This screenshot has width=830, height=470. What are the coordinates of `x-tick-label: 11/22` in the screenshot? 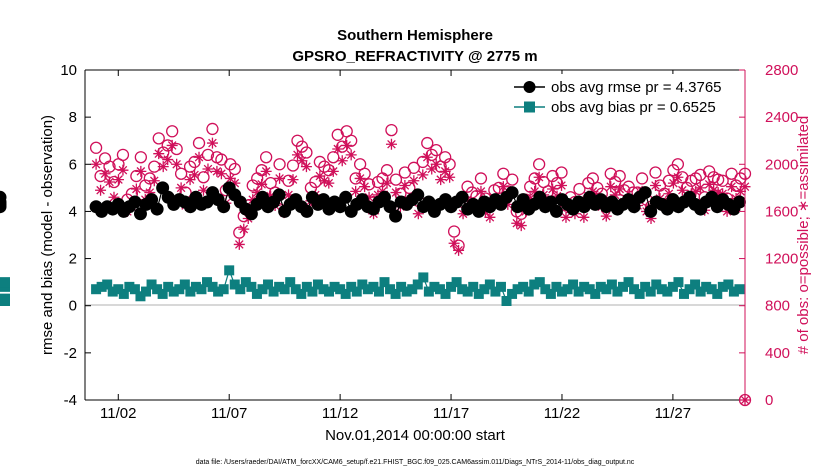 It's located at (562, 413).